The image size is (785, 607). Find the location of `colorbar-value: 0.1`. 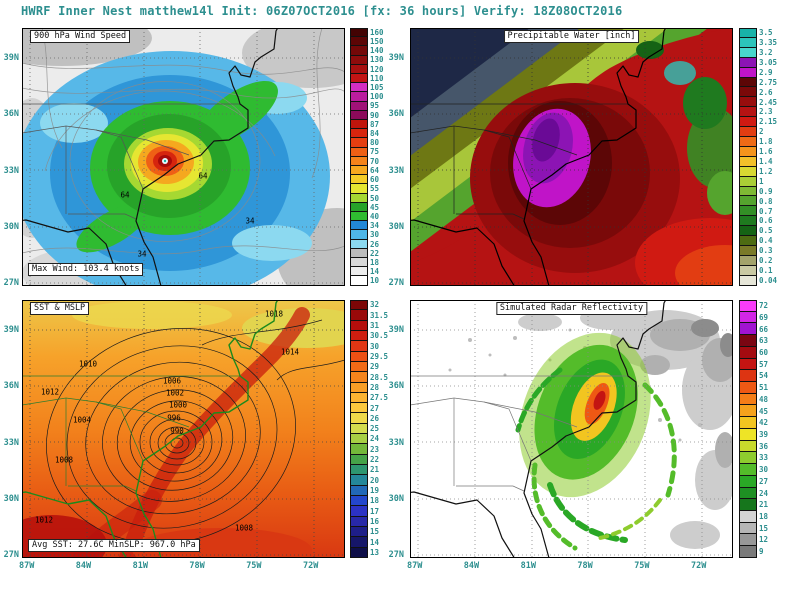

colorbar-value: 0.1 is located at coordinates (766, 270).